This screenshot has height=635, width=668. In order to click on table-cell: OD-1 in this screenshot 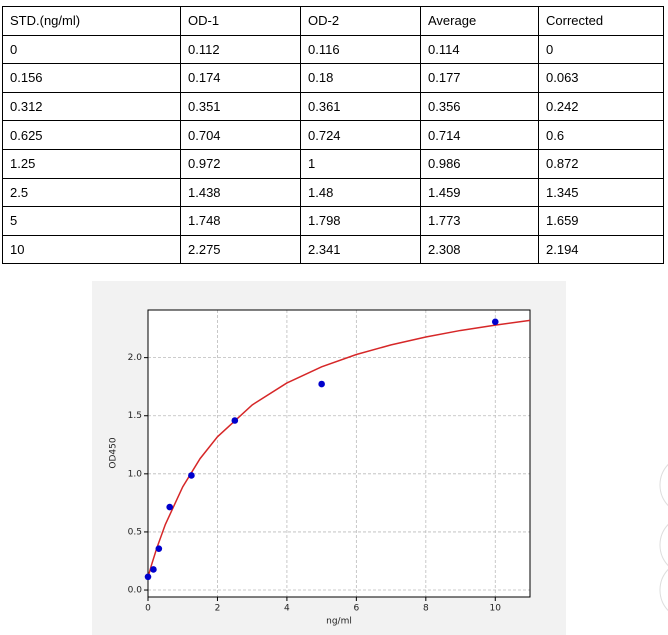, I will do `click(240, 21)`.